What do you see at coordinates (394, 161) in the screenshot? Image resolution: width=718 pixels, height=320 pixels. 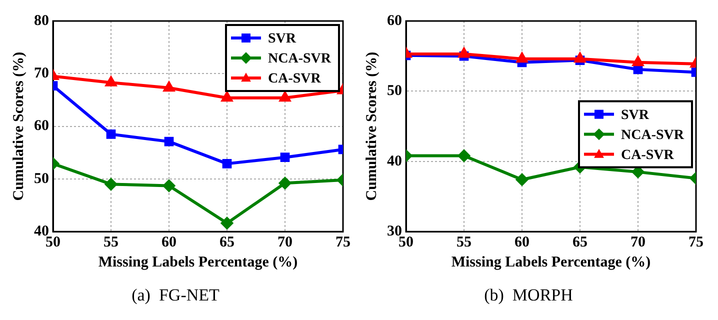 I see `y-tick-label: 40` at bounding box center [394, 161].